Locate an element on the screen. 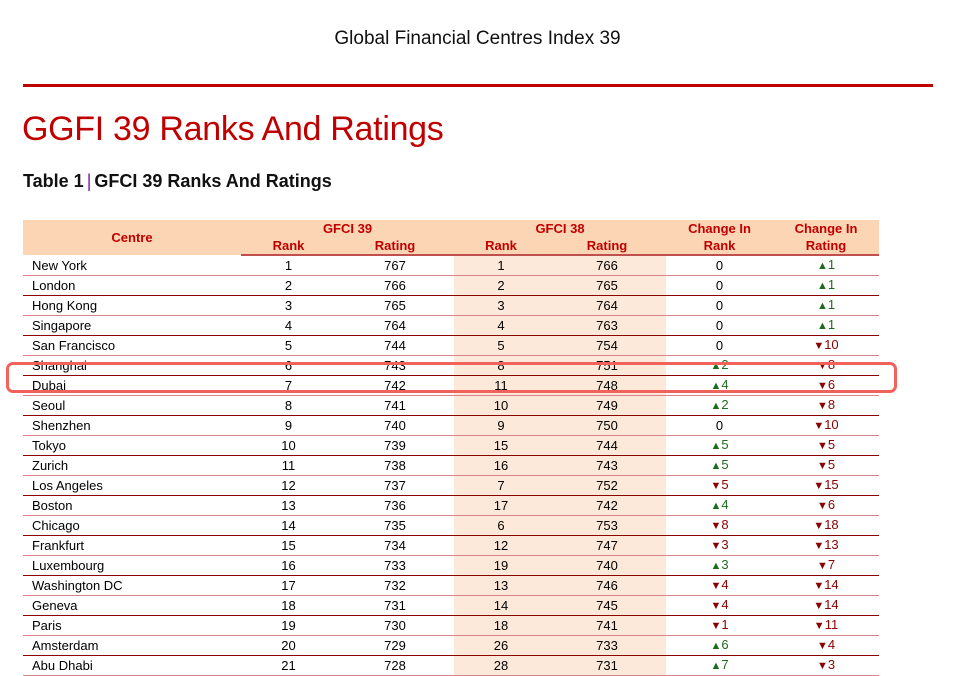 This screenshot has width=980, height=676. change-value: 6 is located at coordinates (725, 644).